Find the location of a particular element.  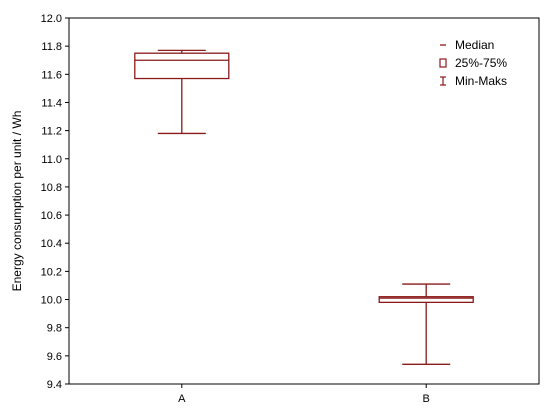

y-tick-label: 10.2 is located at coordinates (51, 272).